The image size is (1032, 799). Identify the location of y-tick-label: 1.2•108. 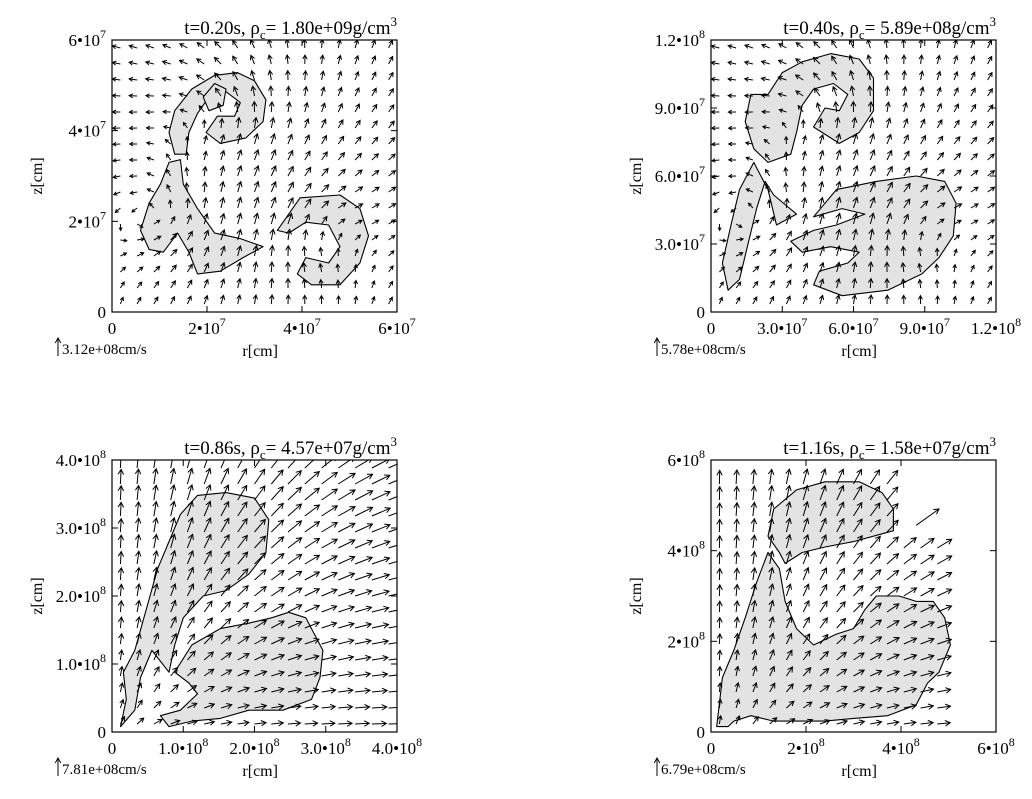
(680, 38).